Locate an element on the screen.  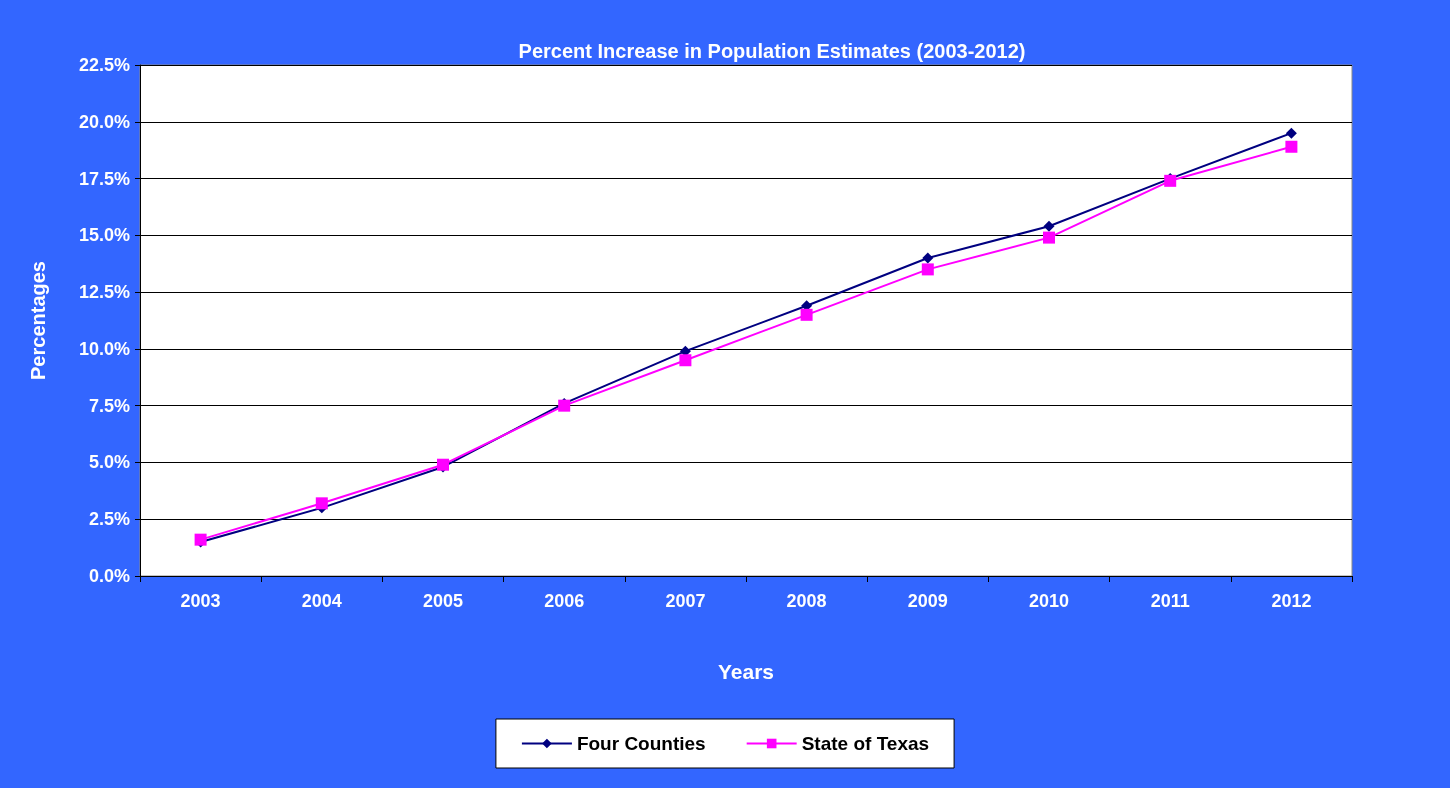
y-axis-title: Percentages is located at coordinates (38, 320).